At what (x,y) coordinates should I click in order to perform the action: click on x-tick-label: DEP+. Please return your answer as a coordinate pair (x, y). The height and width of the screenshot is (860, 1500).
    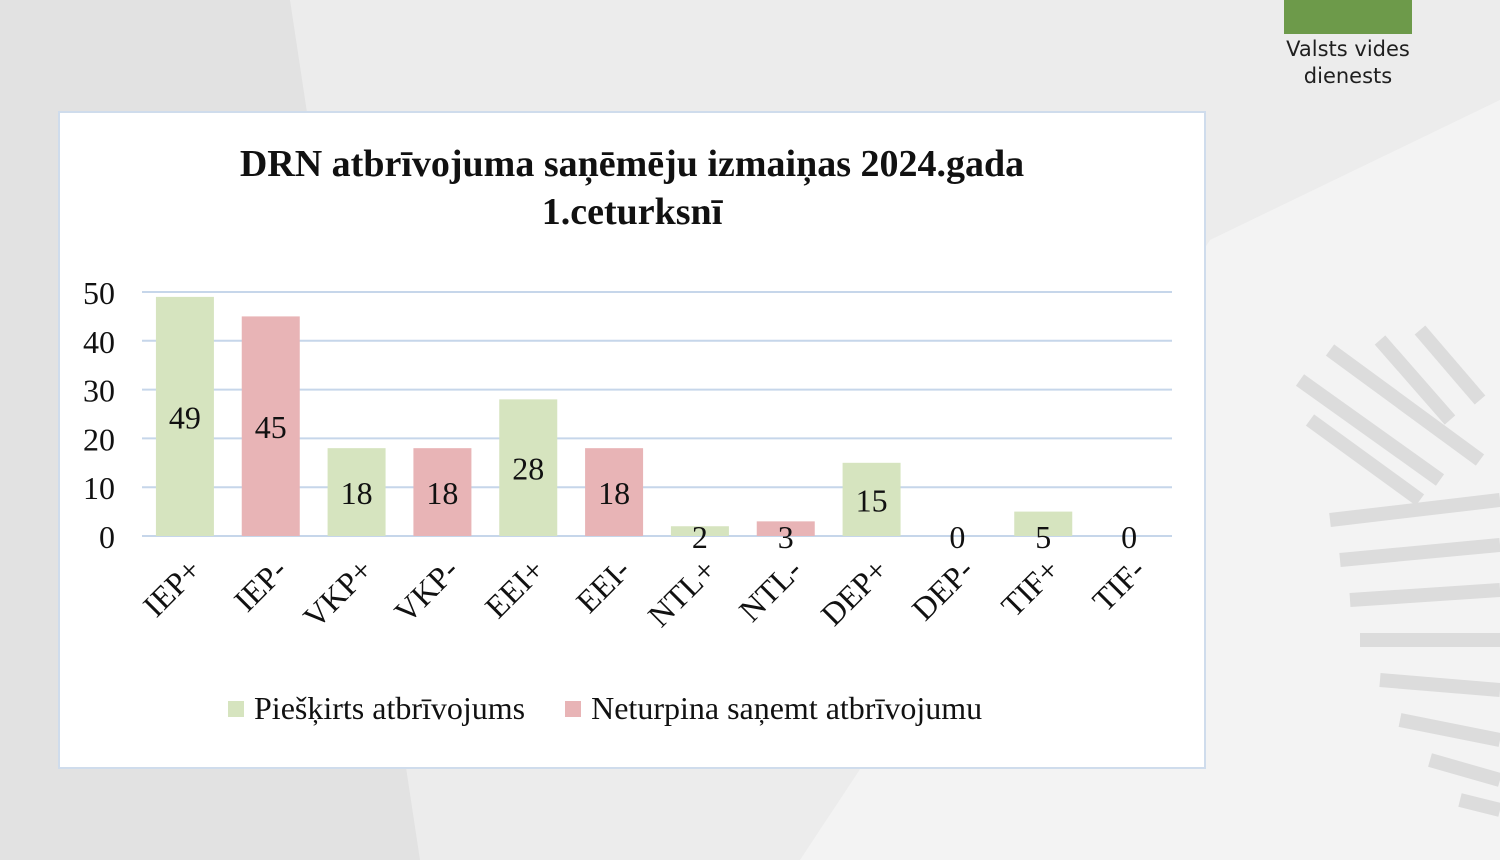
    Looking at the image, I should click on (854, 591).